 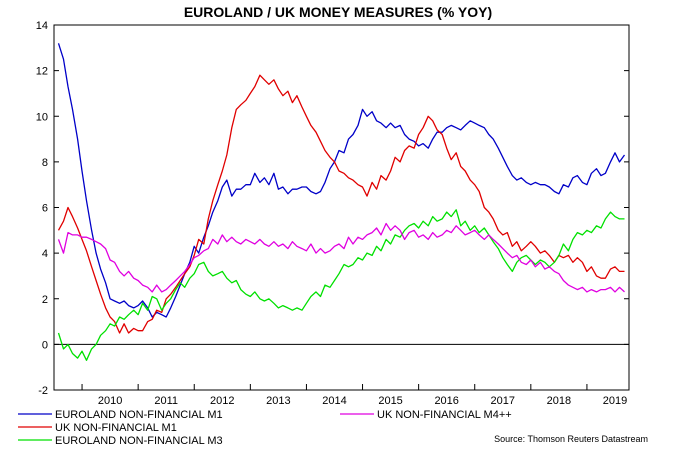 What do you see at coordinates (615, 401) in the screenshot?
I see `x-tick-label: 2019` at bounding box center [615, 401].